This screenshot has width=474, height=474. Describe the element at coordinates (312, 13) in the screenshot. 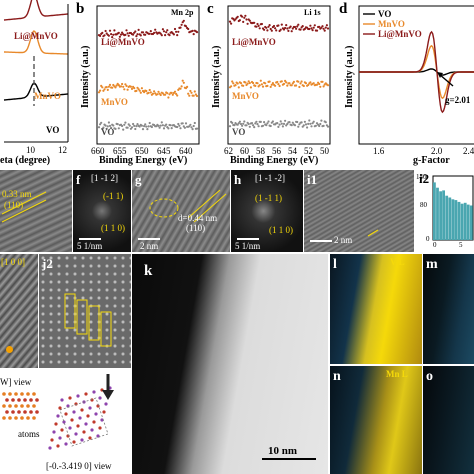

I see `inner-label-c: Li 1s` at that location.